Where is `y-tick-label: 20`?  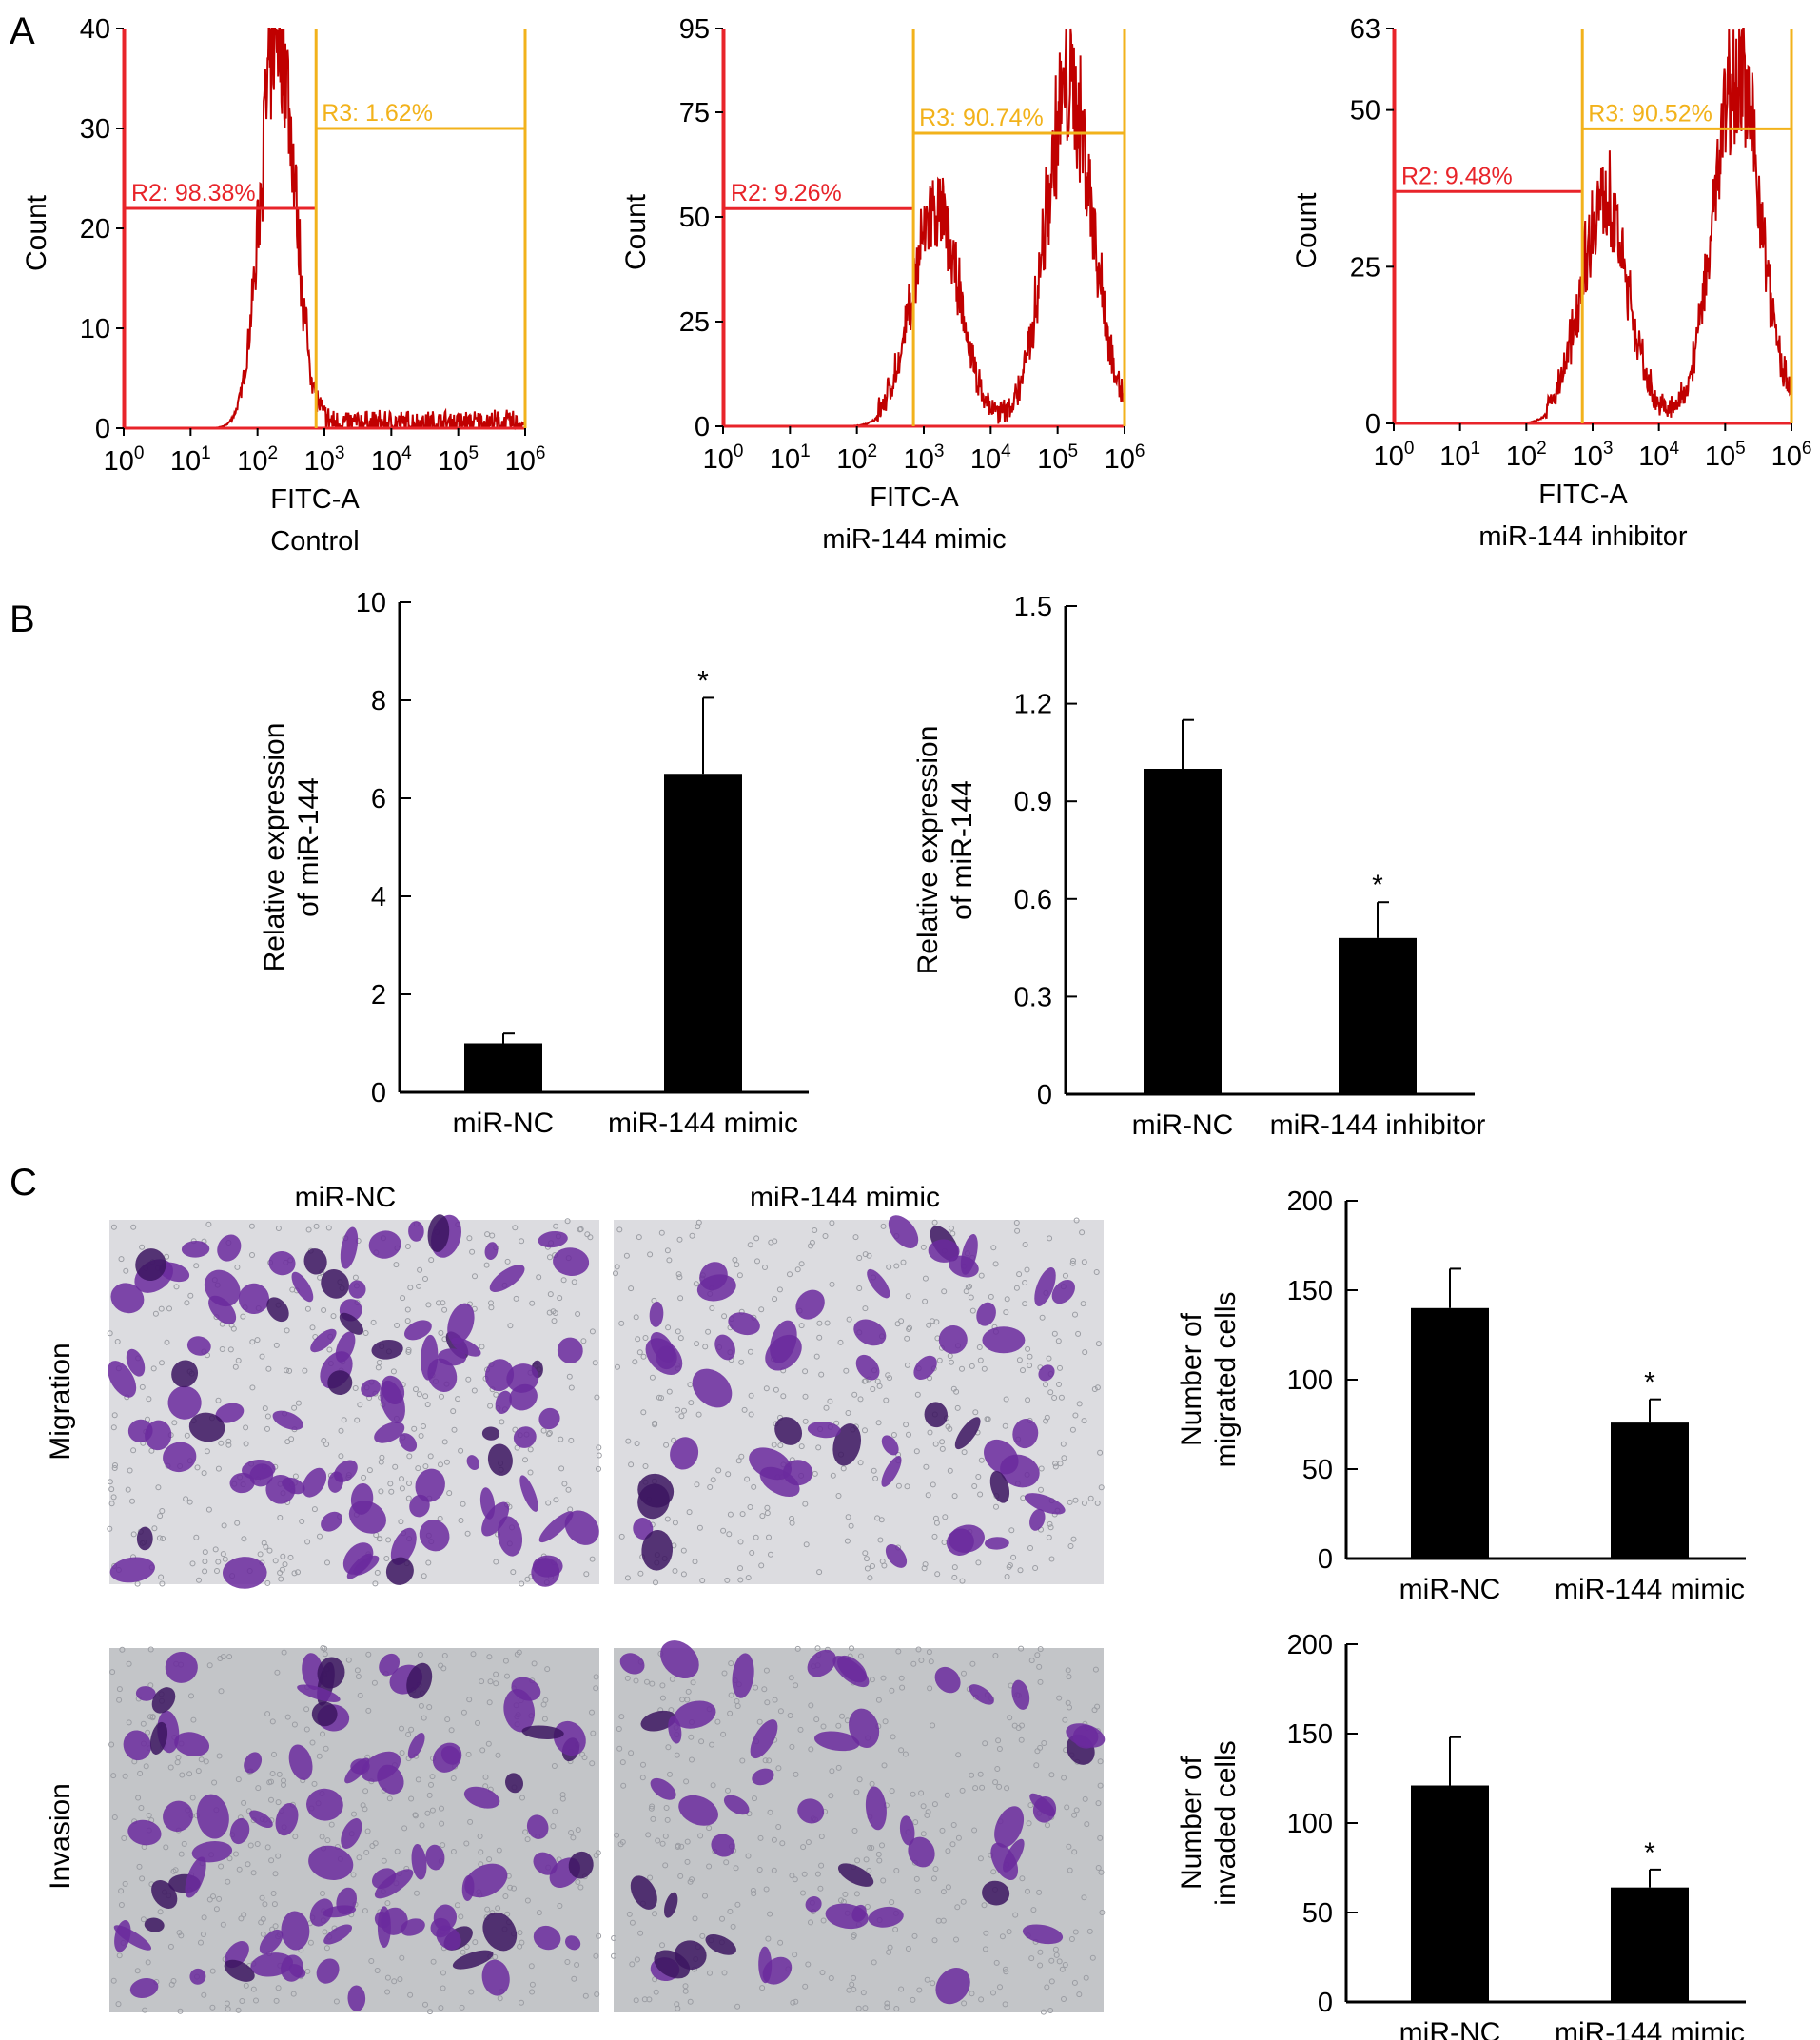 y-tick-label: 20 is located at coordinates (95, 230).